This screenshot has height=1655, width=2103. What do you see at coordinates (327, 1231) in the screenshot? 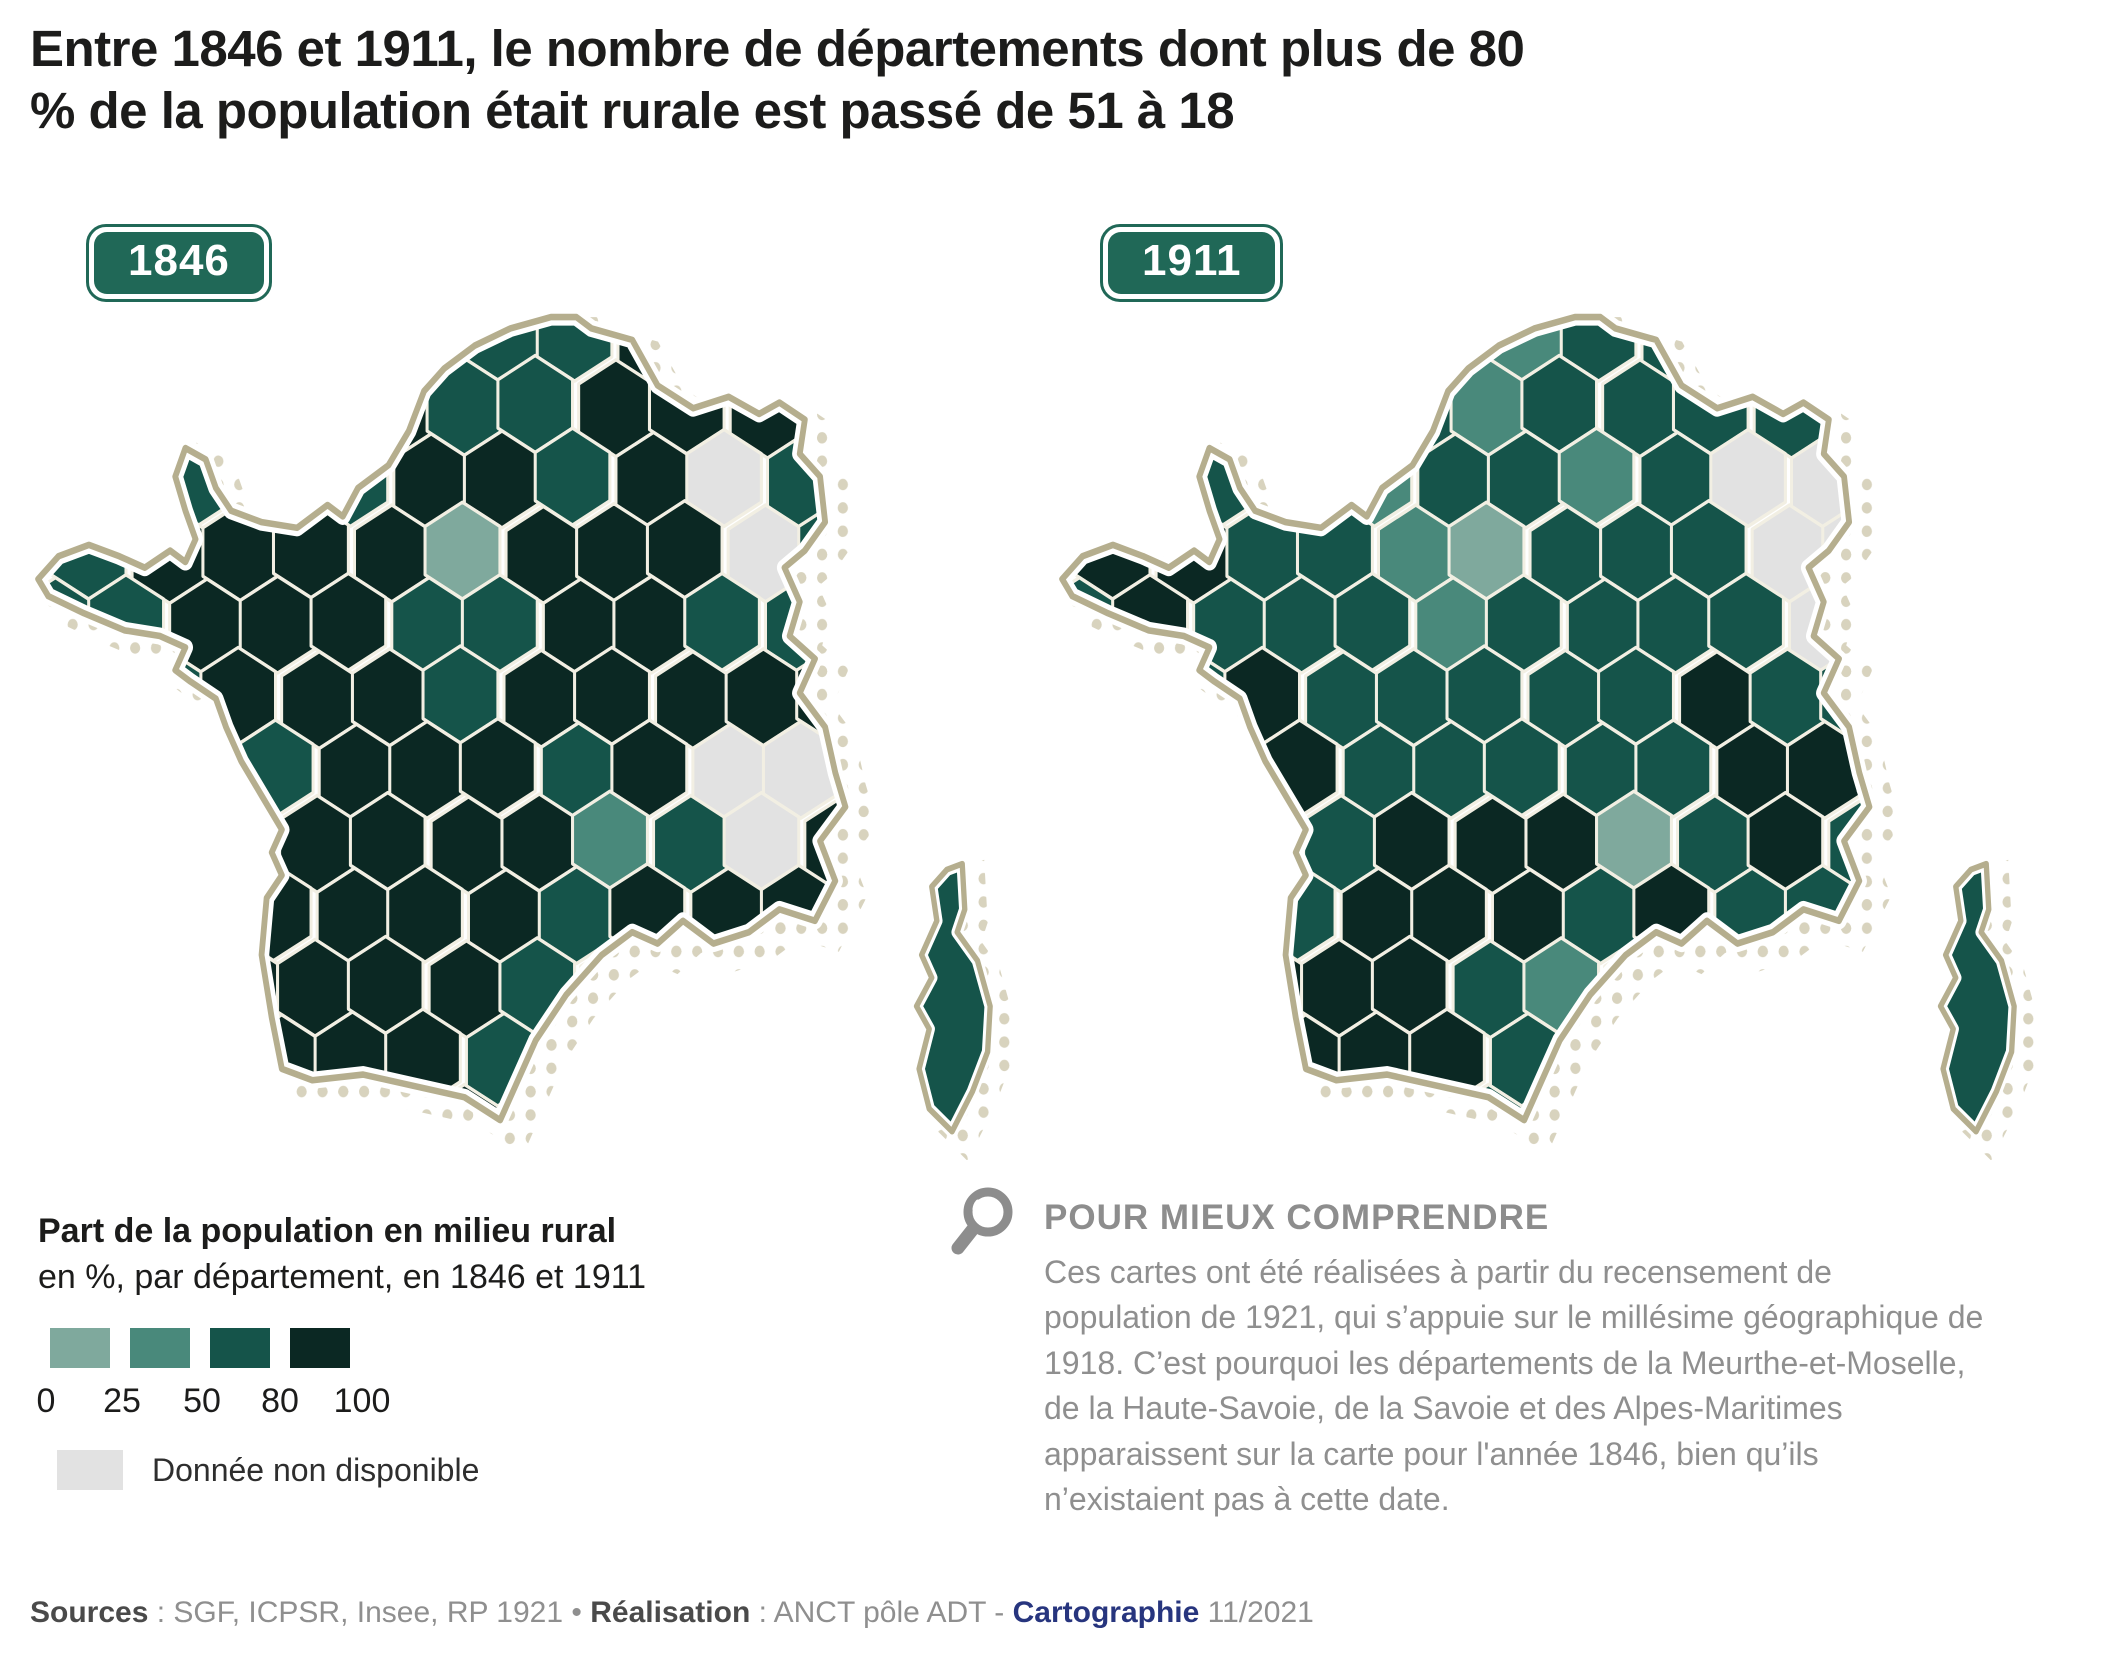
I see `legend-title: Part de la population en milieu rural` at bounding box center [327, 1231].